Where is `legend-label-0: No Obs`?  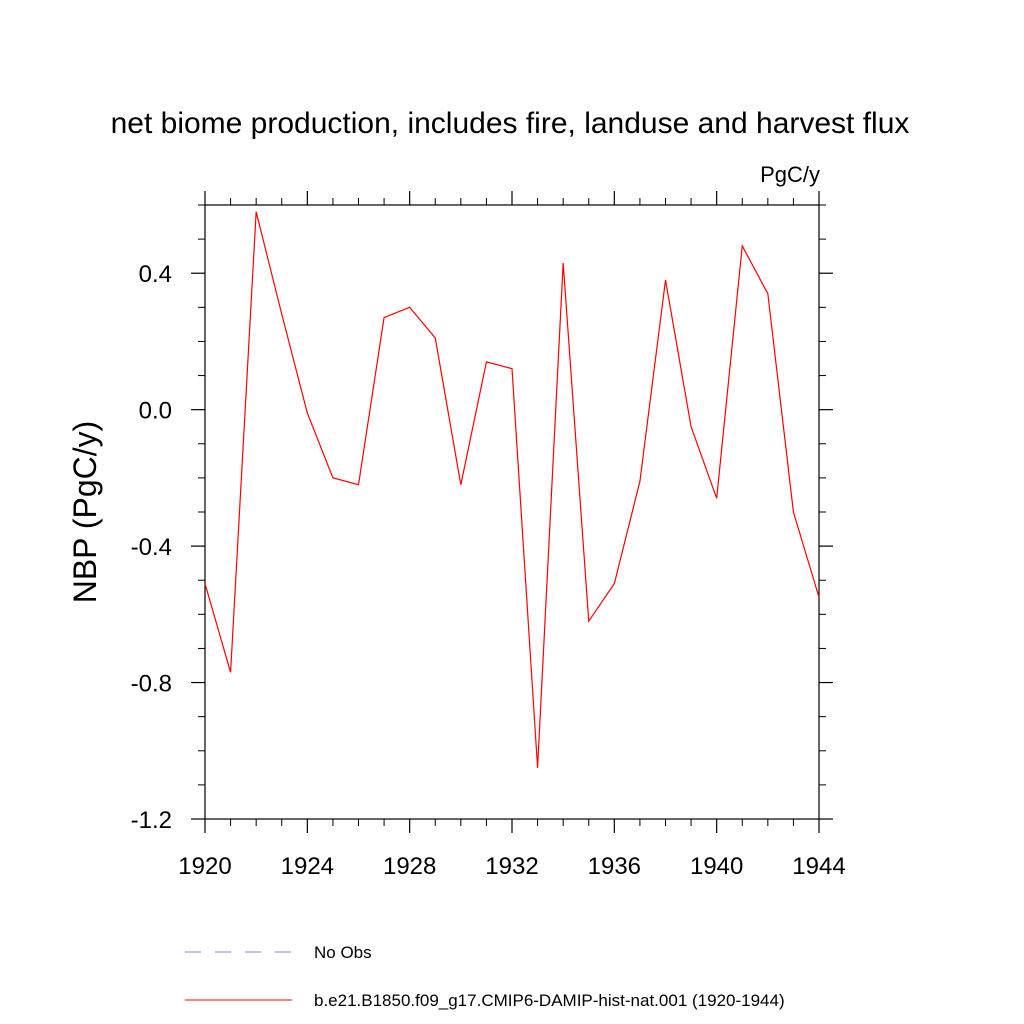 legend-label-0: No Obs is located at coordinates (343, 952).